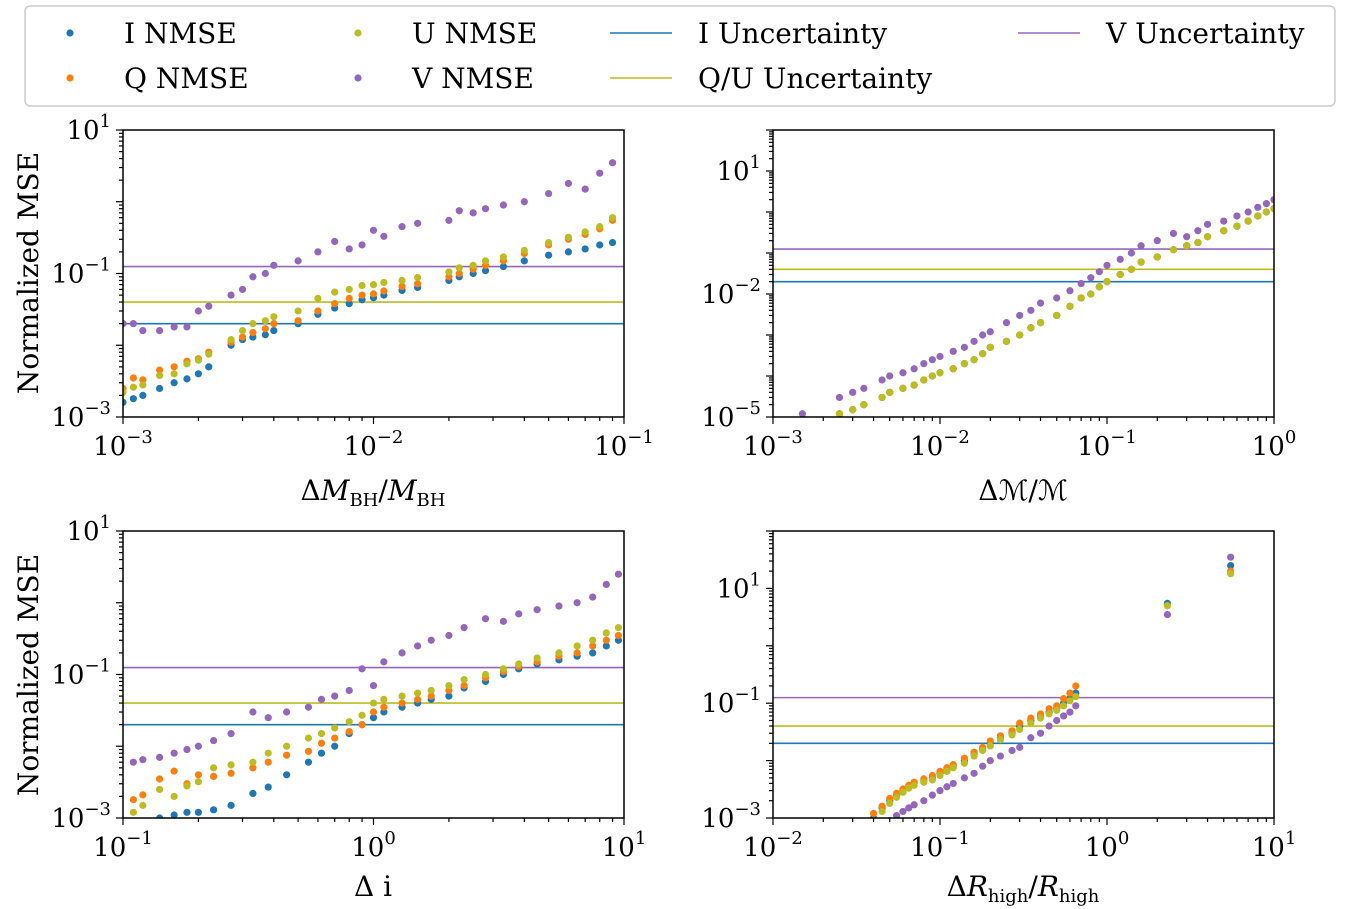 This screenshot has height=909, width=1347. What do you see at coordinates (1023, 720) in the screenshot?
I see `panel-3-uncertainty-lines` at bounding box center [1023, 720].